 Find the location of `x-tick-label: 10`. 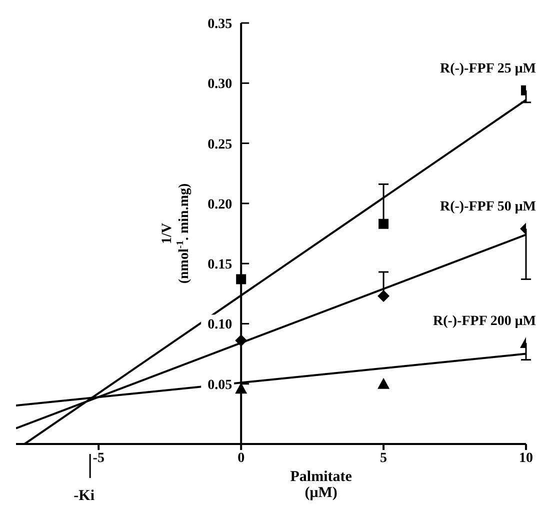

x-tick-label: 10 is located at coordinates (526, 458).